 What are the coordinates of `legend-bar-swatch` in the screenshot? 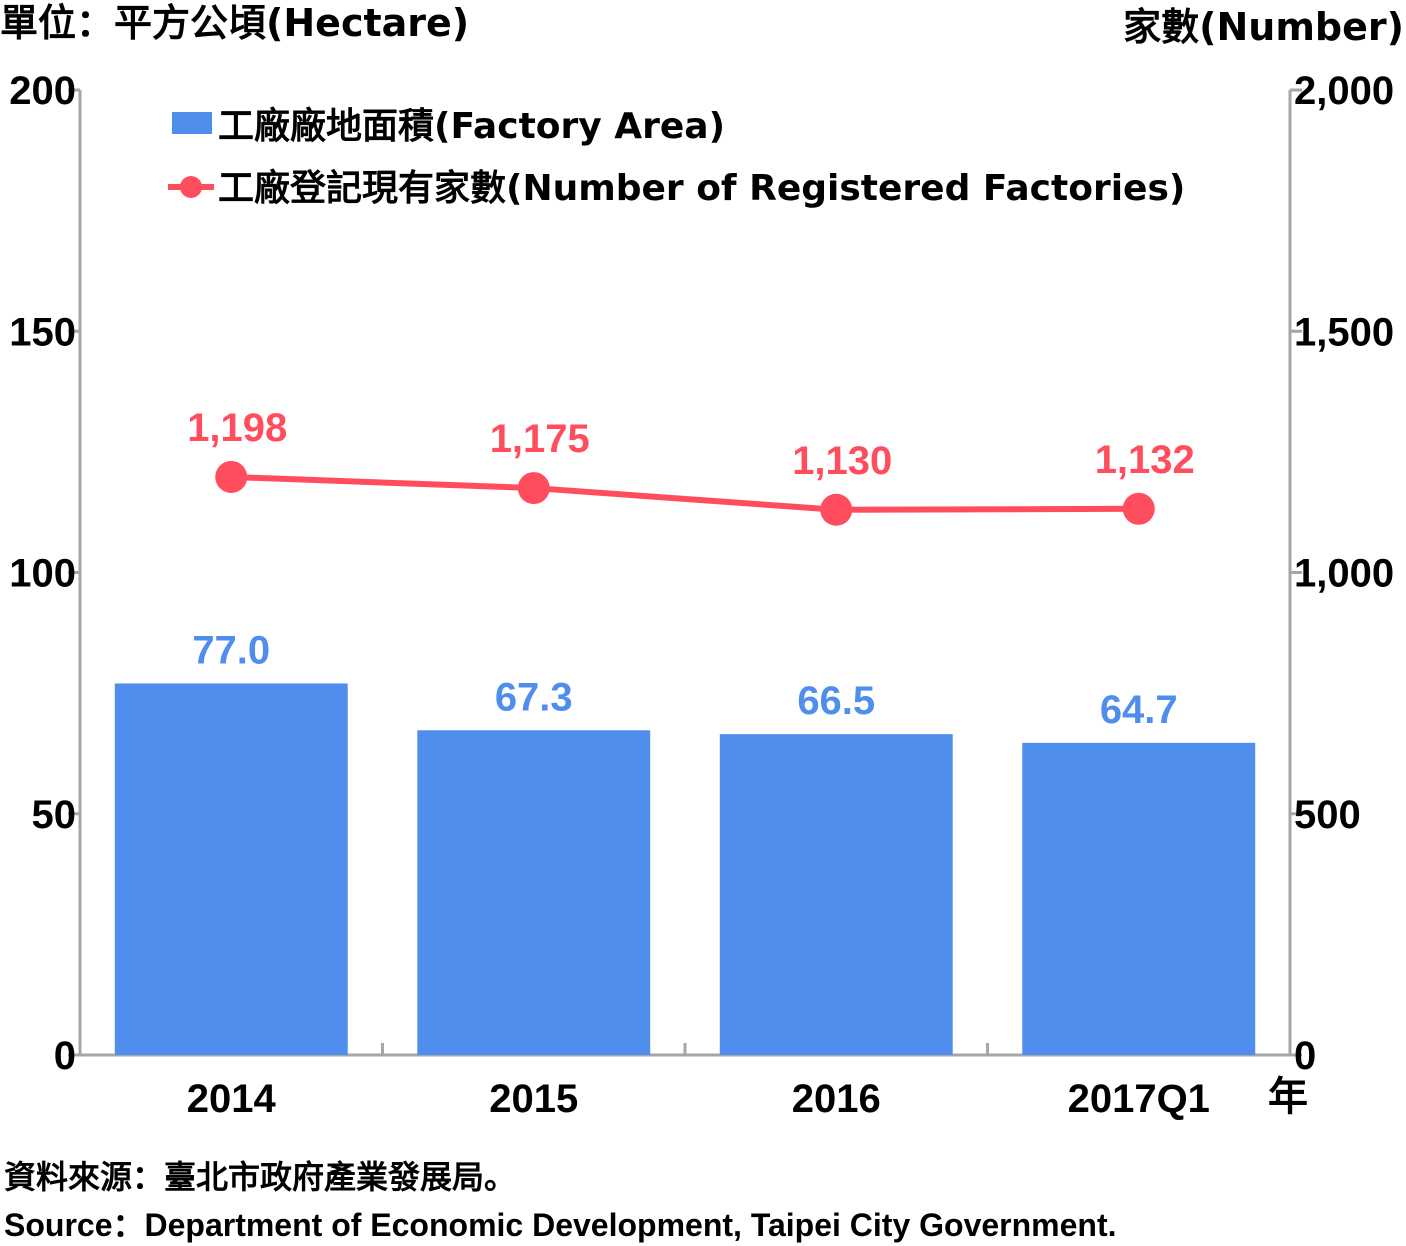 It's located at (192, 123).